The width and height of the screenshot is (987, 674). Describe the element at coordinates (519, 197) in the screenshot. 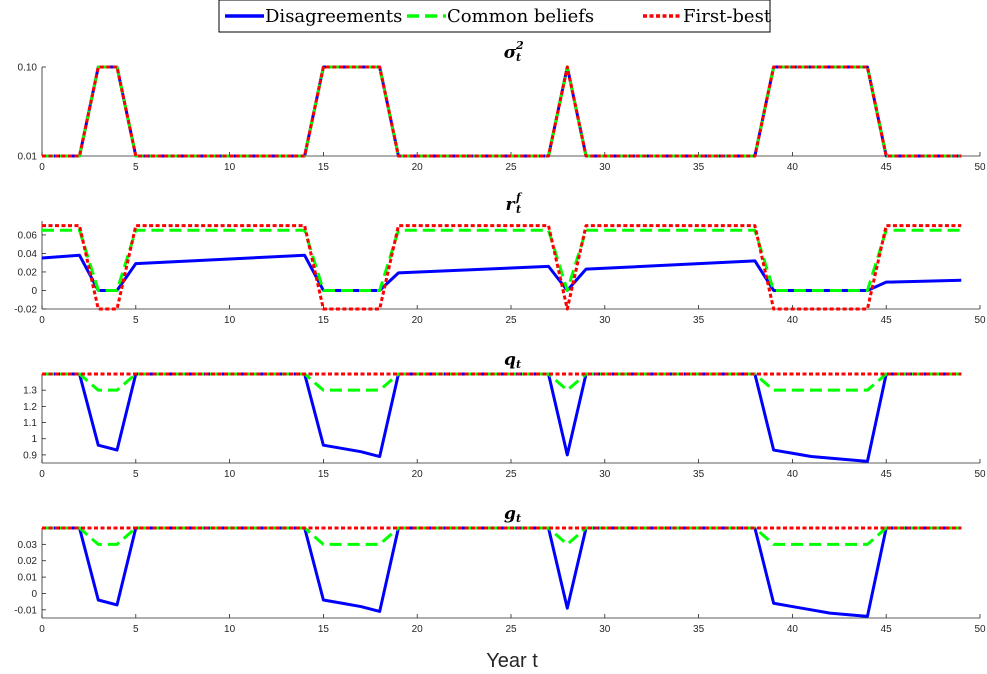

I see `panel-title-superscript: f` at that location.